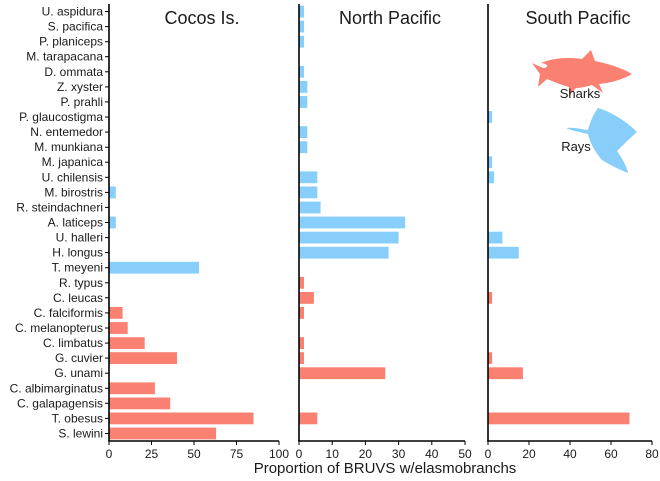 This screenshot has height=481, width=660. I want to click on ray-icon, so click(601, 140).